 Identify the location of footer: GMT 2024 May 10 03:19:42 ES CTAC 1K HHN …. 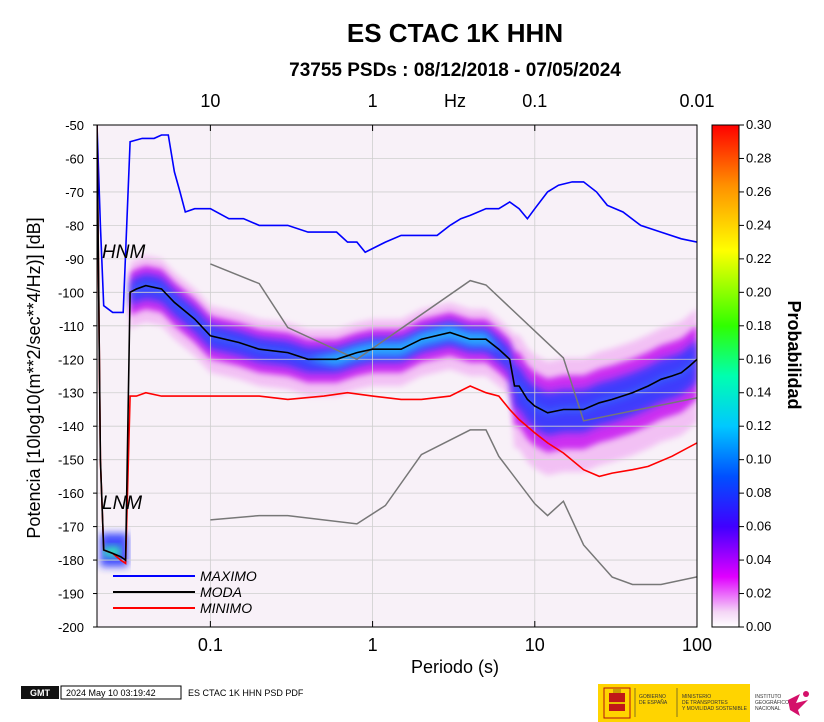
(162, 692).